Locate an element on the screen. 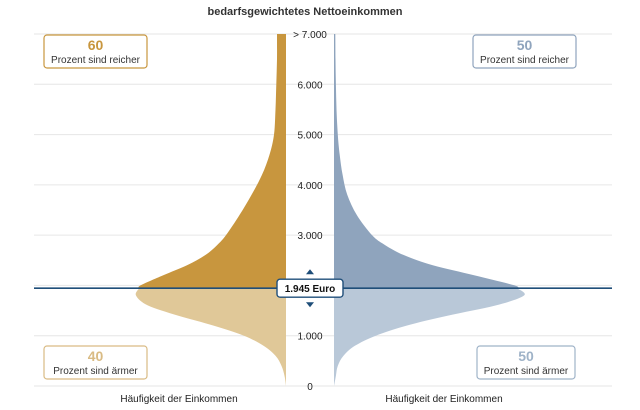 The height and width of the screenshot is (410, 640). right-density-below-median is located at coordinates (429, 337).